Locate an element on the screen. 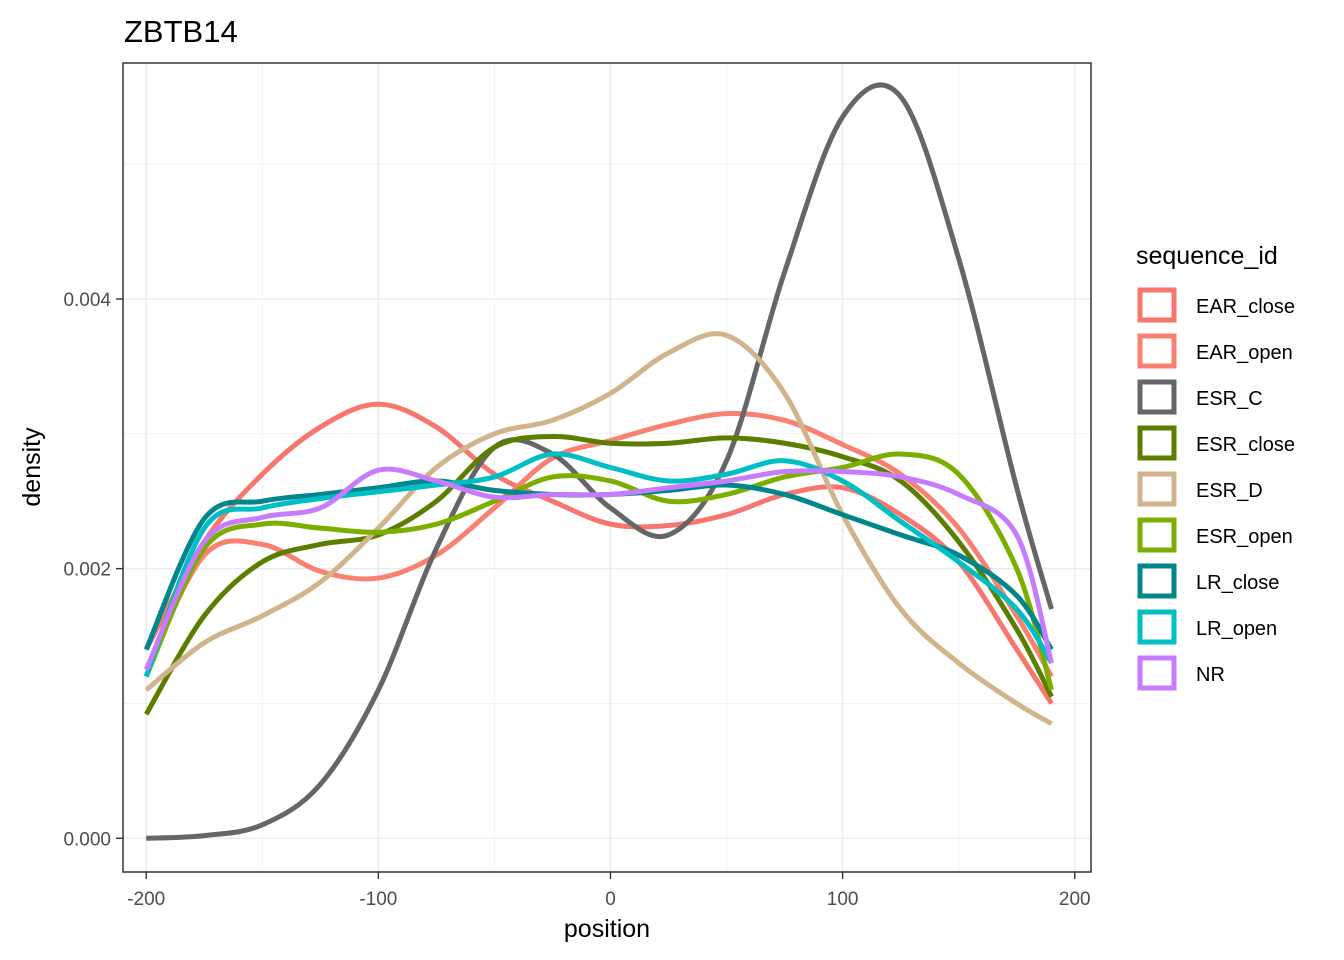 This screenshot has width=1344, height=960. legend-label-nr: NR is located at coordinates (1210, 675).